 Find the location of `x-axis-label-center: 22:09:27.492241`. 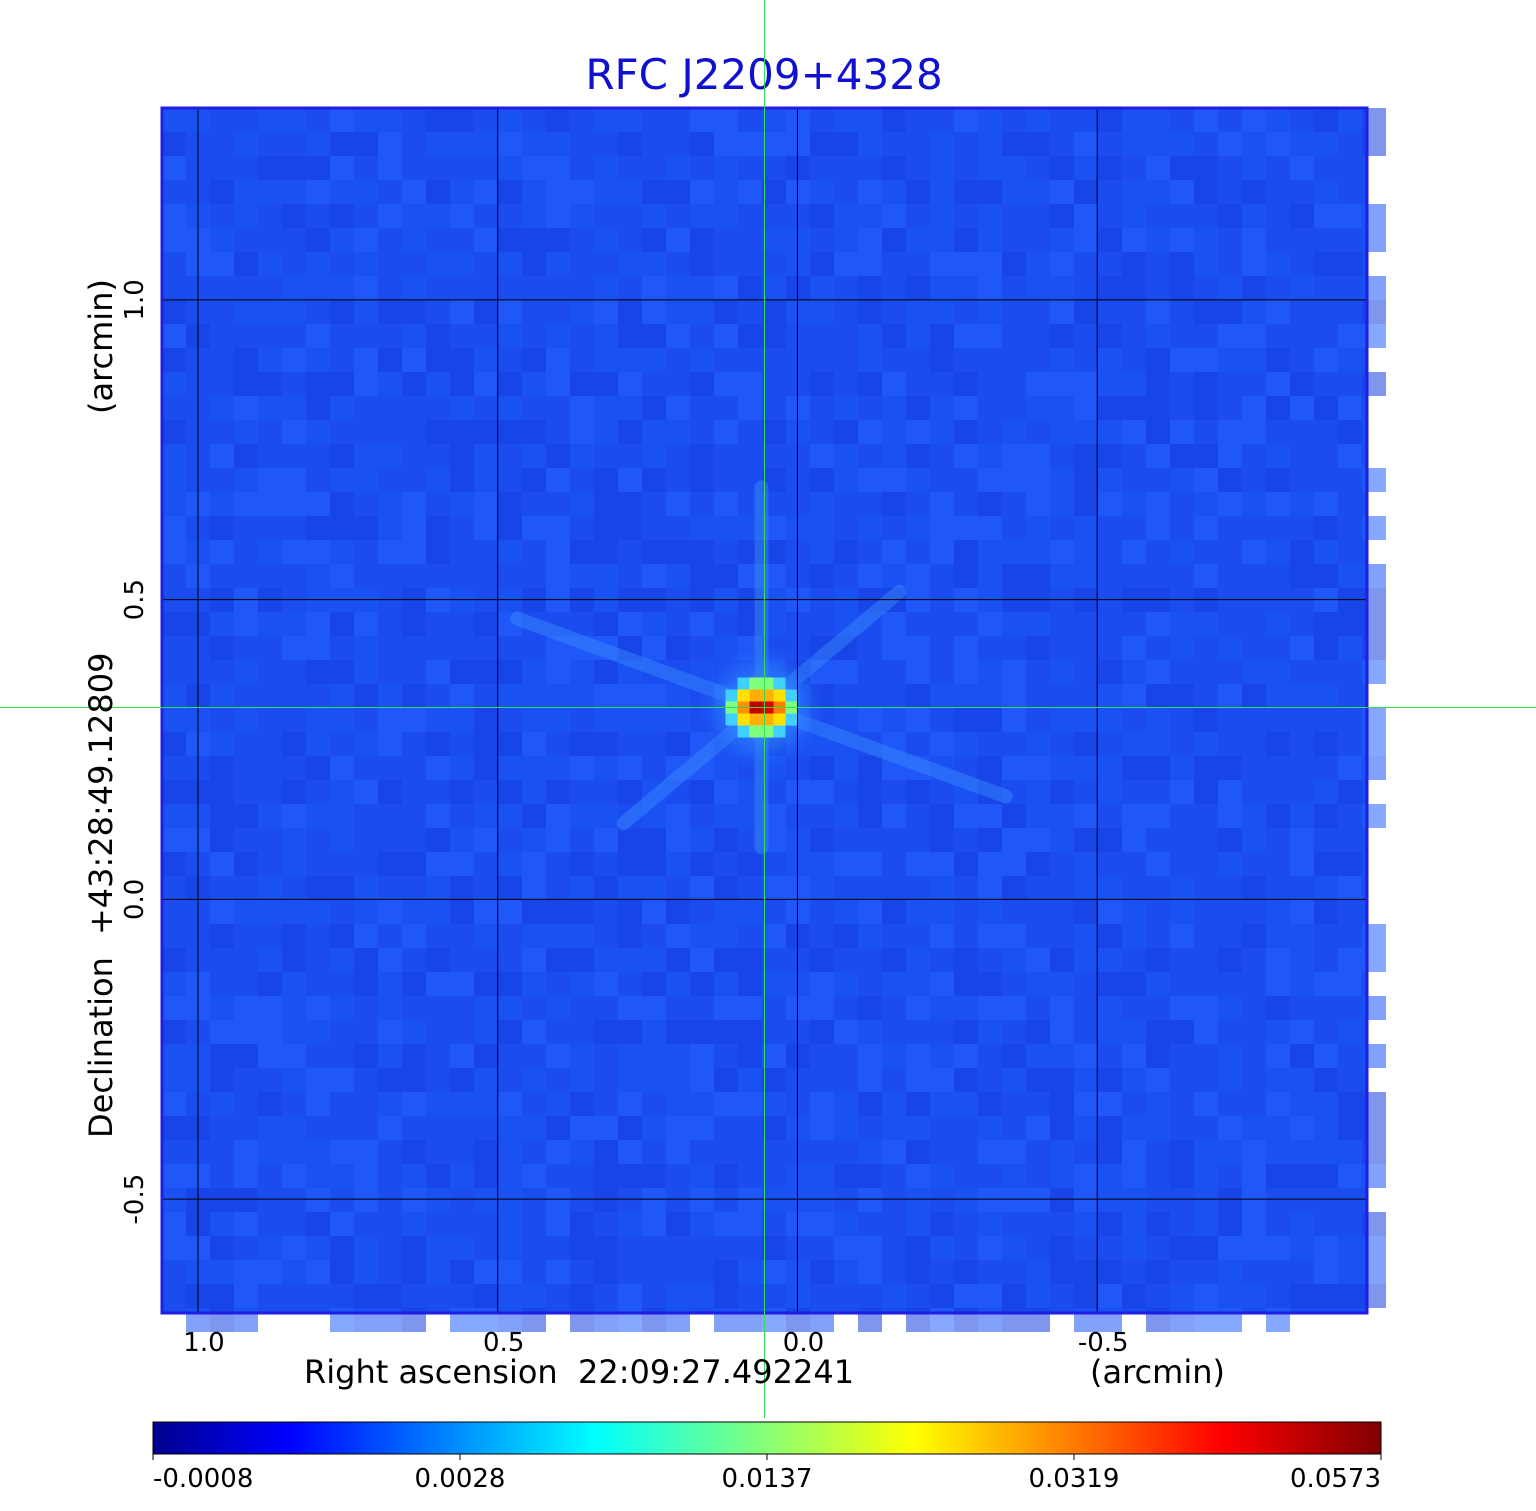

x-axis-label-center: 22:09:27.492241 is located at coordinates (716, 1372).